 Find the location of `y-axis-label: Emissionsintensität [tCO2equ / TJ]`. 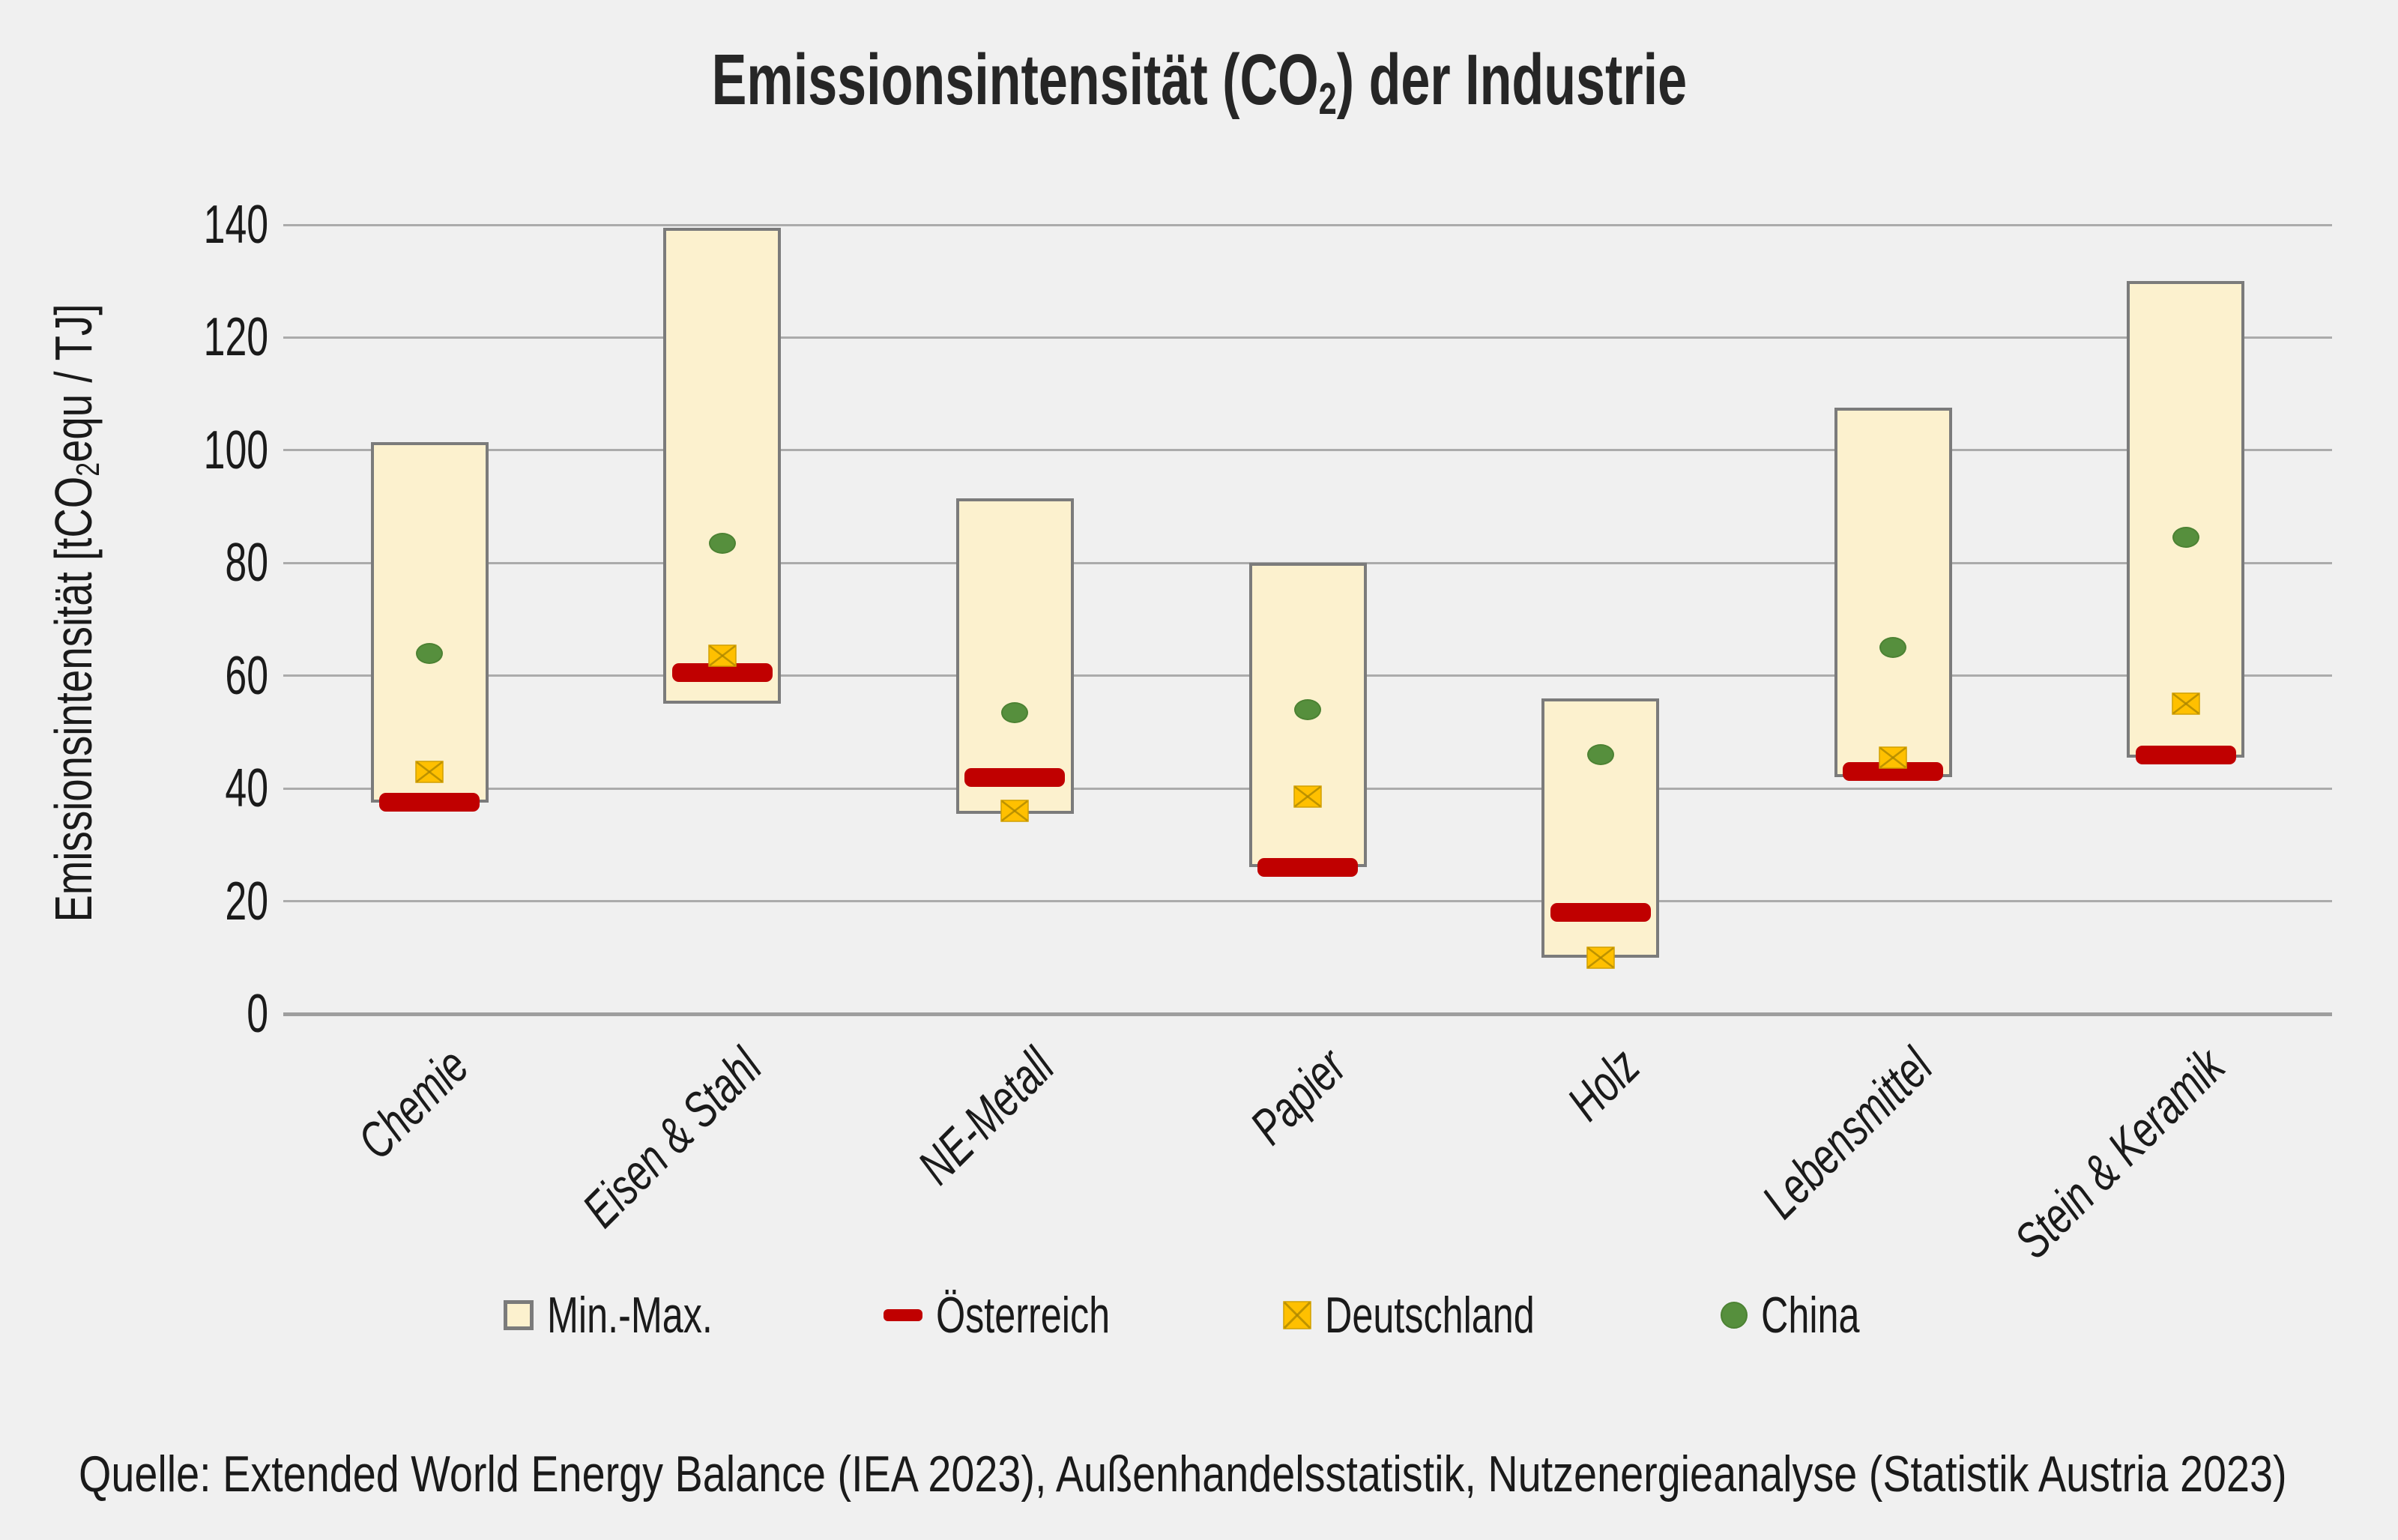

y-axis-label: Emissionsintensität [tCO2equ / TJ] is located at coordinates (75, 613).